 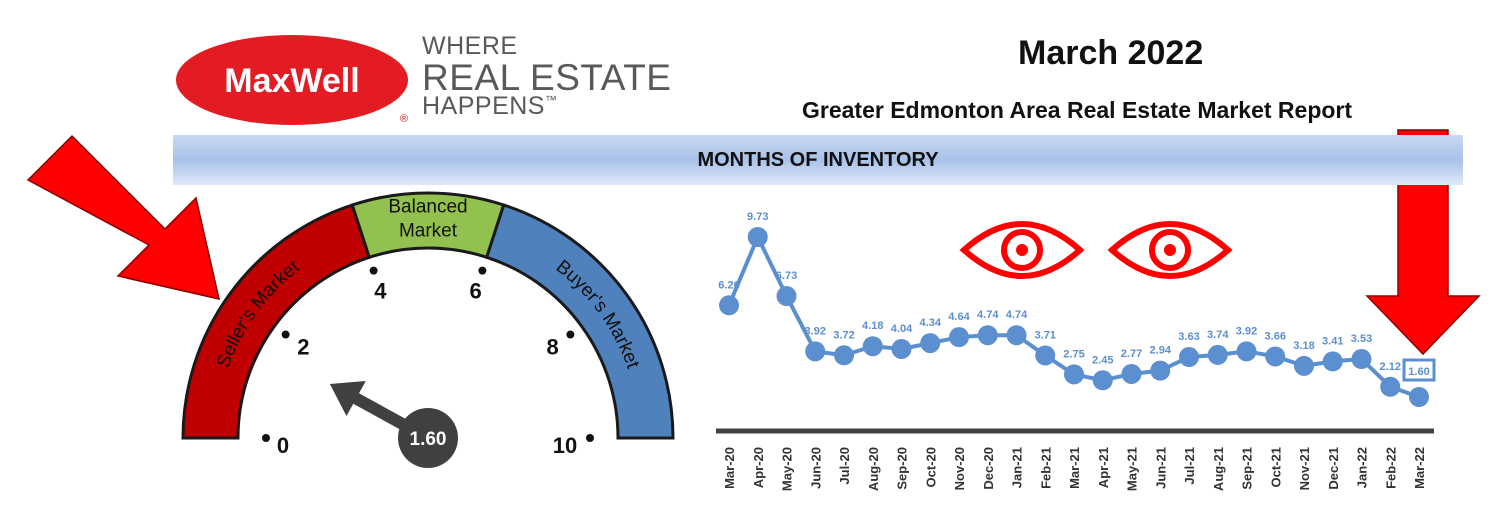 I want to click on x-tick-label: Aug-21, so click(x=1218, y=469).